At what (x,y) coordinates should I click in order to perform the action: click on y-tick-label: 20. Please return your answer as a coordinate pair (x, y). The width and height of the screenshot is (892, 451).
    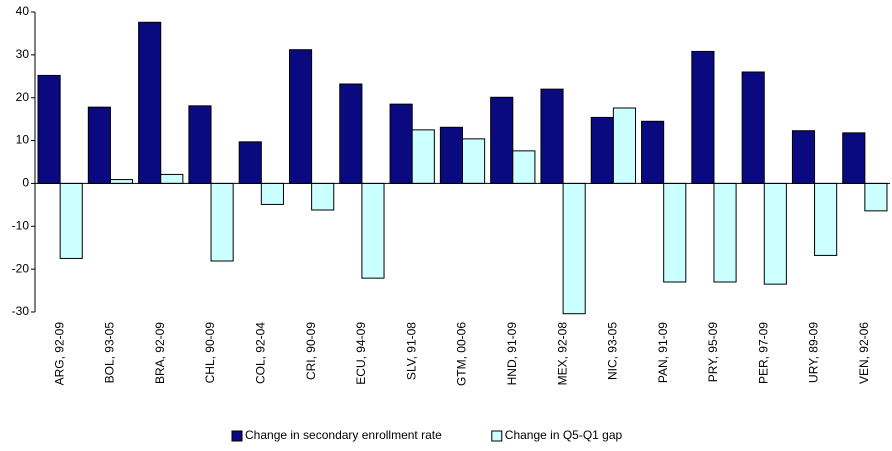
    Looking at the image, I should click on (23, 97).